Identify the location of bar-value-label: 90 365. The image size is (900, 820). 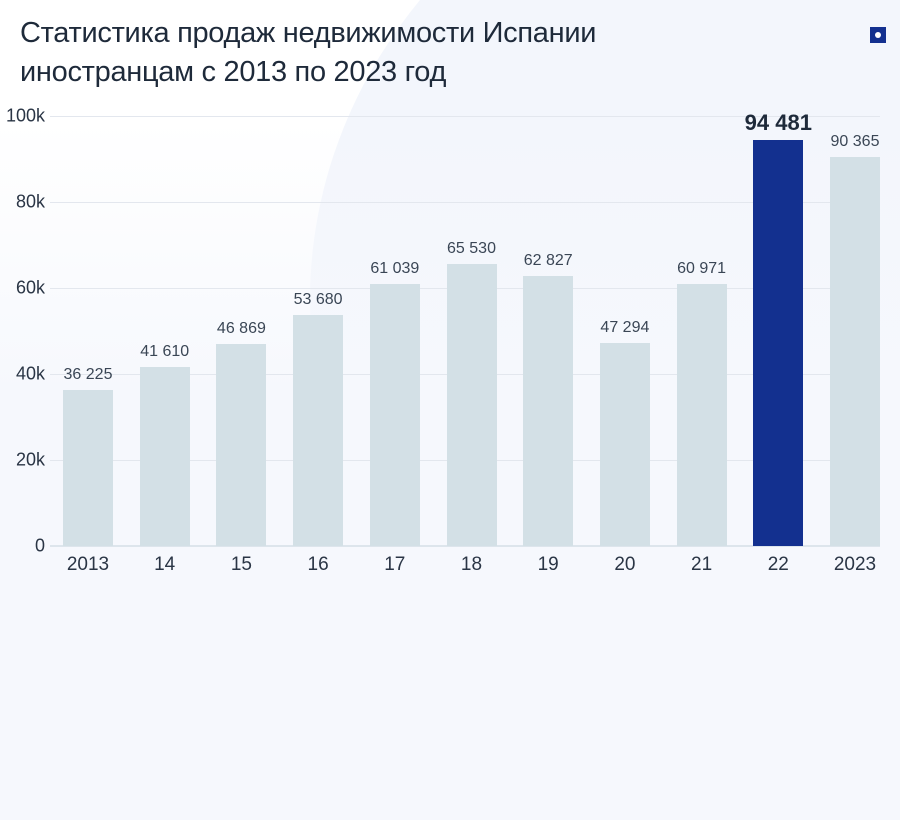
(855, 142).